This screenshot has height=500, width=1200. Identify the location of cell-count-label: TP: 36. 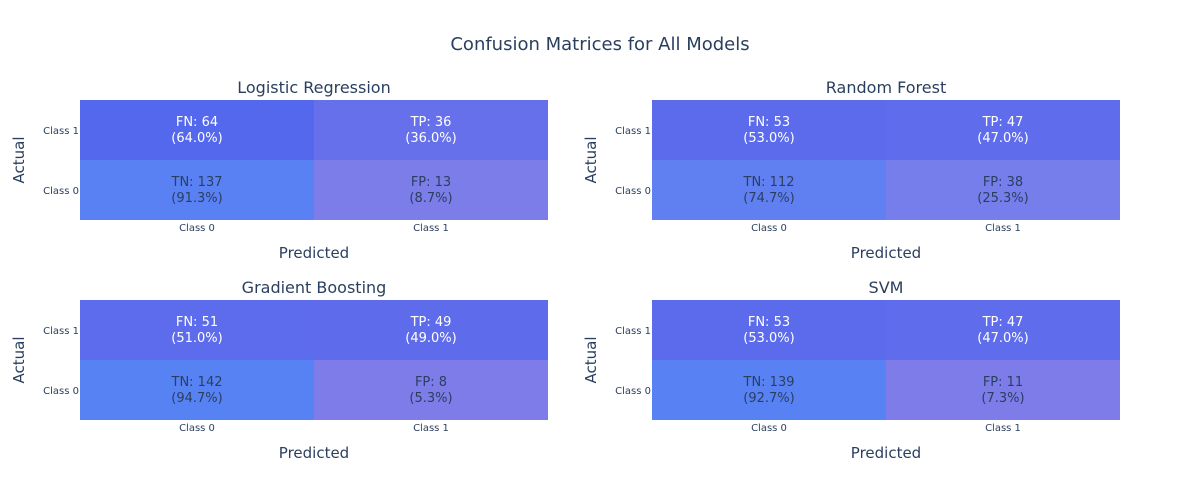
(431, 122).